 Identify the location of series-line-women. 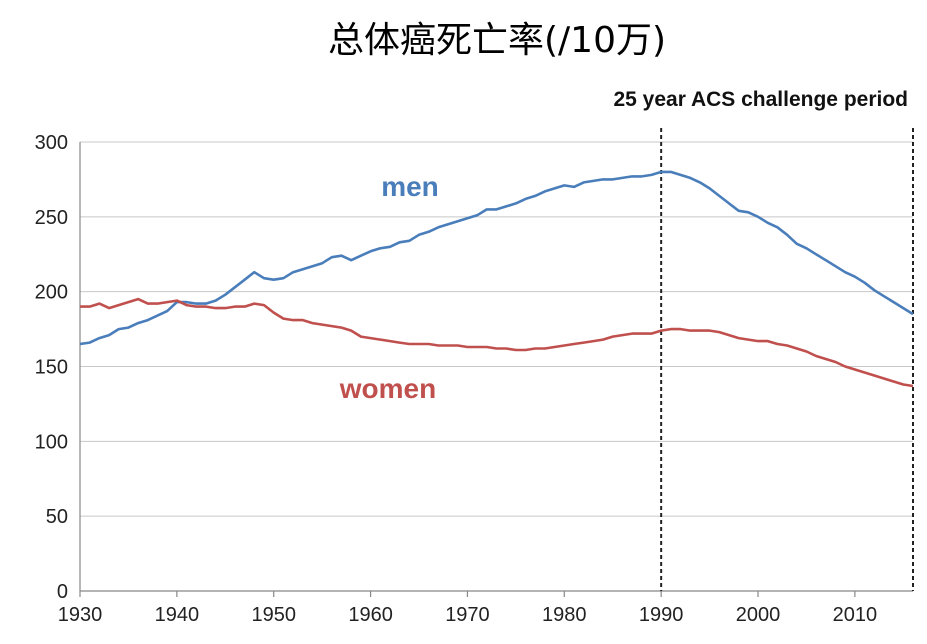
(497, 342).